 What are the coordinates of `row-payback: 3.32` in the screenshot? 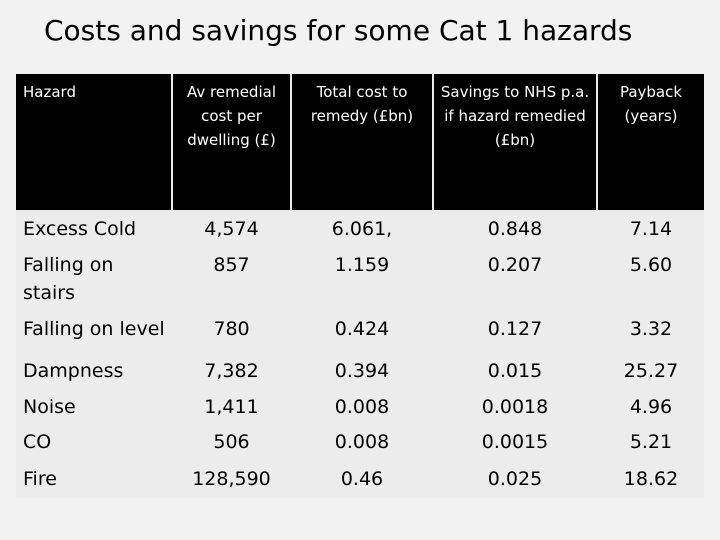 It's located at (651, 329).